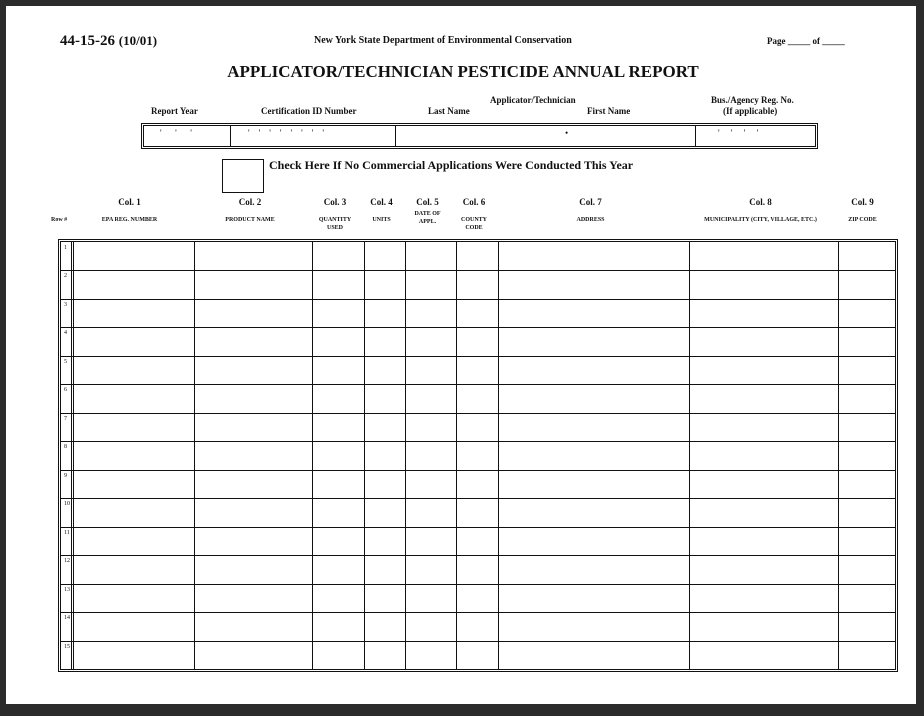 Image resolution: width=924 pixels, height=716 pixels. What do you see at coordinates (590, 220) in the screenshot?
I see `column-header: ADDRESS` at bounding box center [590, 220].